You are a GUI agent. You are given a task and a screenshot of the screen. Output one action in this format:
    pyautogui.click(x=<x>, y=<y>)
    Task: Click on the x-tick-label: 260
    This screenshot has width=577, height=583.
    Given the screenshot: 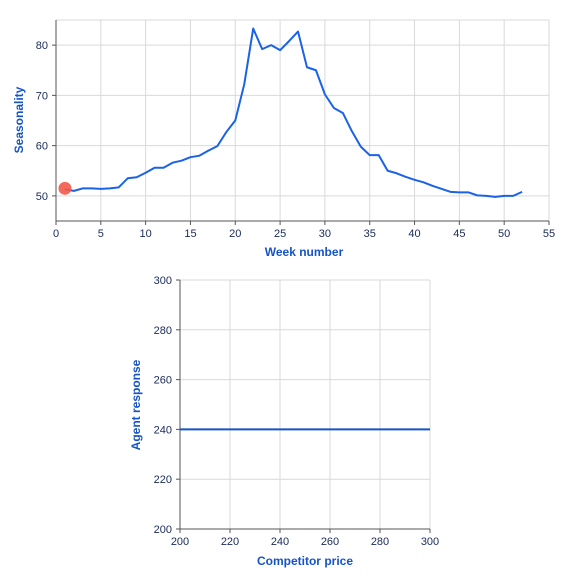 What is the action you would take?
    pyautogui.click(x=330, y=542)
    